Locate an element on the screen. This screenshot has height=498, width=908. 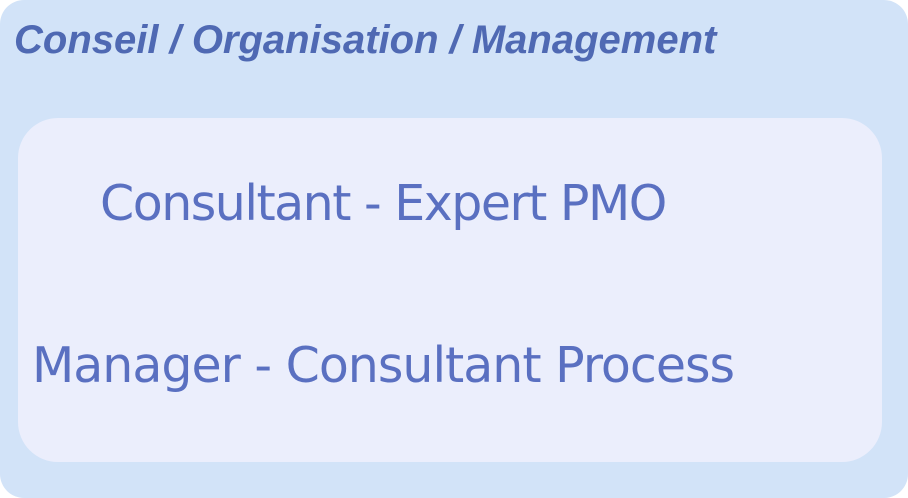
role-consultant-expert-pmo: Consultant - Expert PMO is located at coordinates (383, 203).